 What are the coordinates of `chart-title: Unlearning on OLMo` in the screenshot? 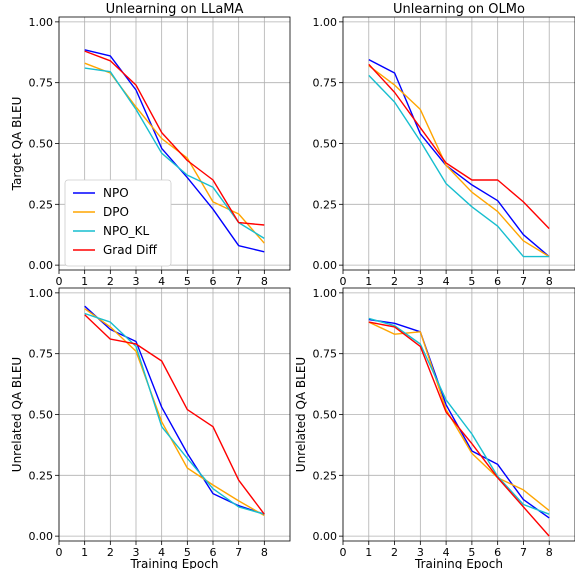 It's located at (459, 9).